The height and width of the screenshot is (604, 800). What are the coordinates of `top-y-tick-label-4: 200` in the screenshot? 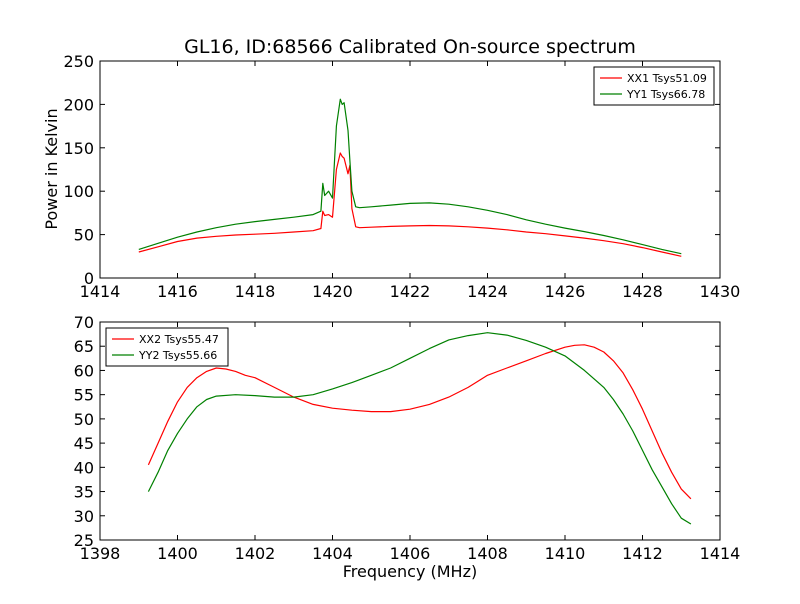 It's located at (78, 104).